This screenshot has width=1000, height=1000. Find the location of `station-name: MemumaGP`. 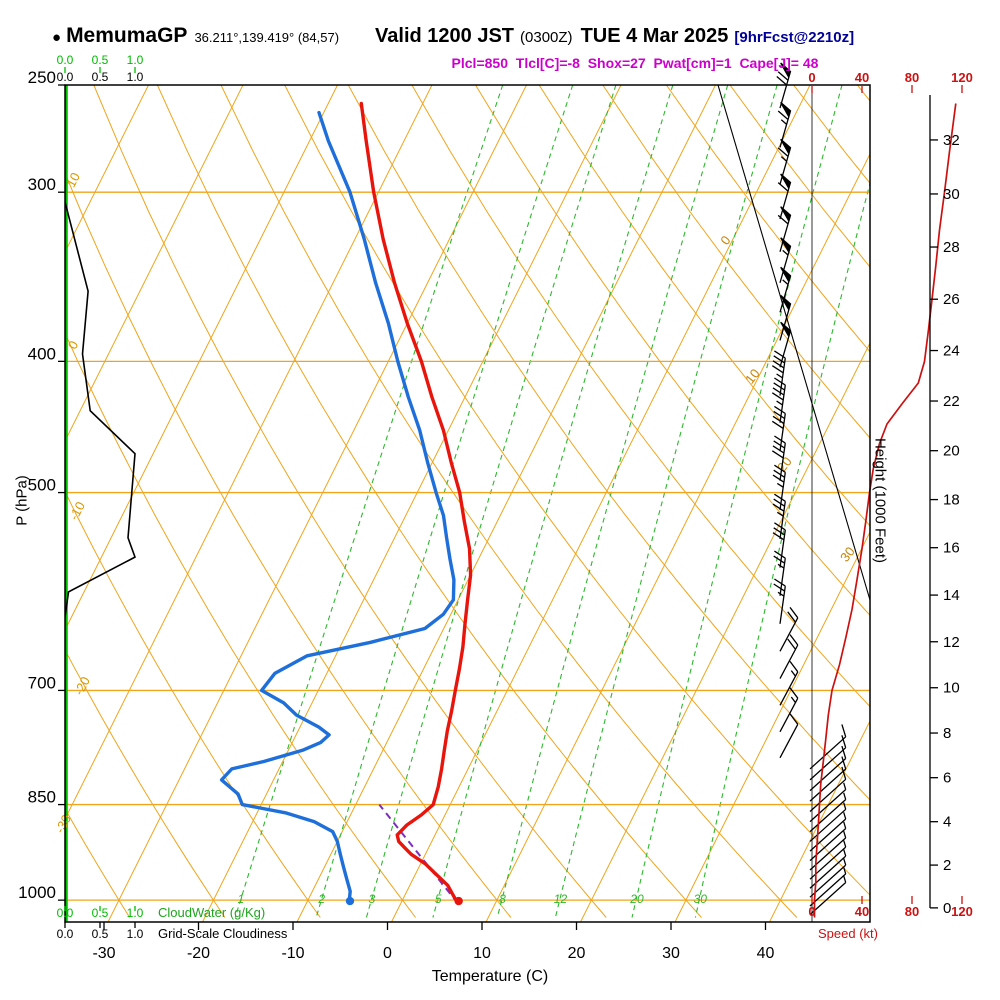

station-name: MemumaGP is located at coordinates (127, 35).